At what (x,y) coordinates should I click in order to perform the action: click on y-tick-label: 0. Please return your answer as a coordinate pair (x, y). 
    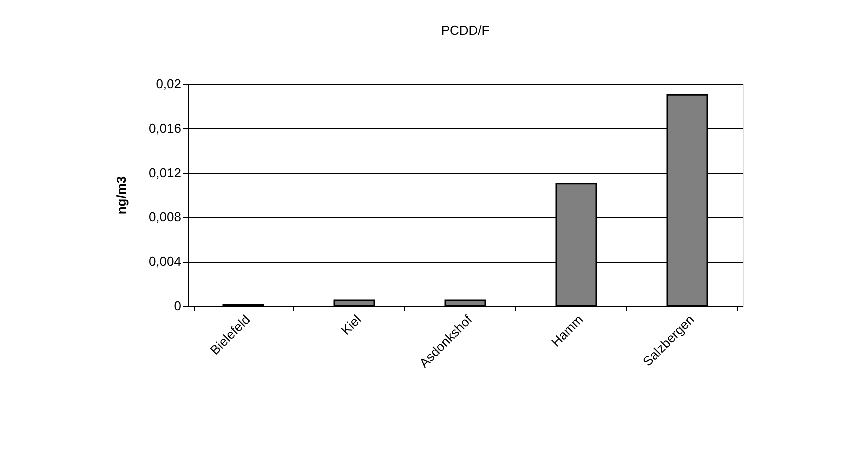
    Looking at the image, I should click on (178, 306).